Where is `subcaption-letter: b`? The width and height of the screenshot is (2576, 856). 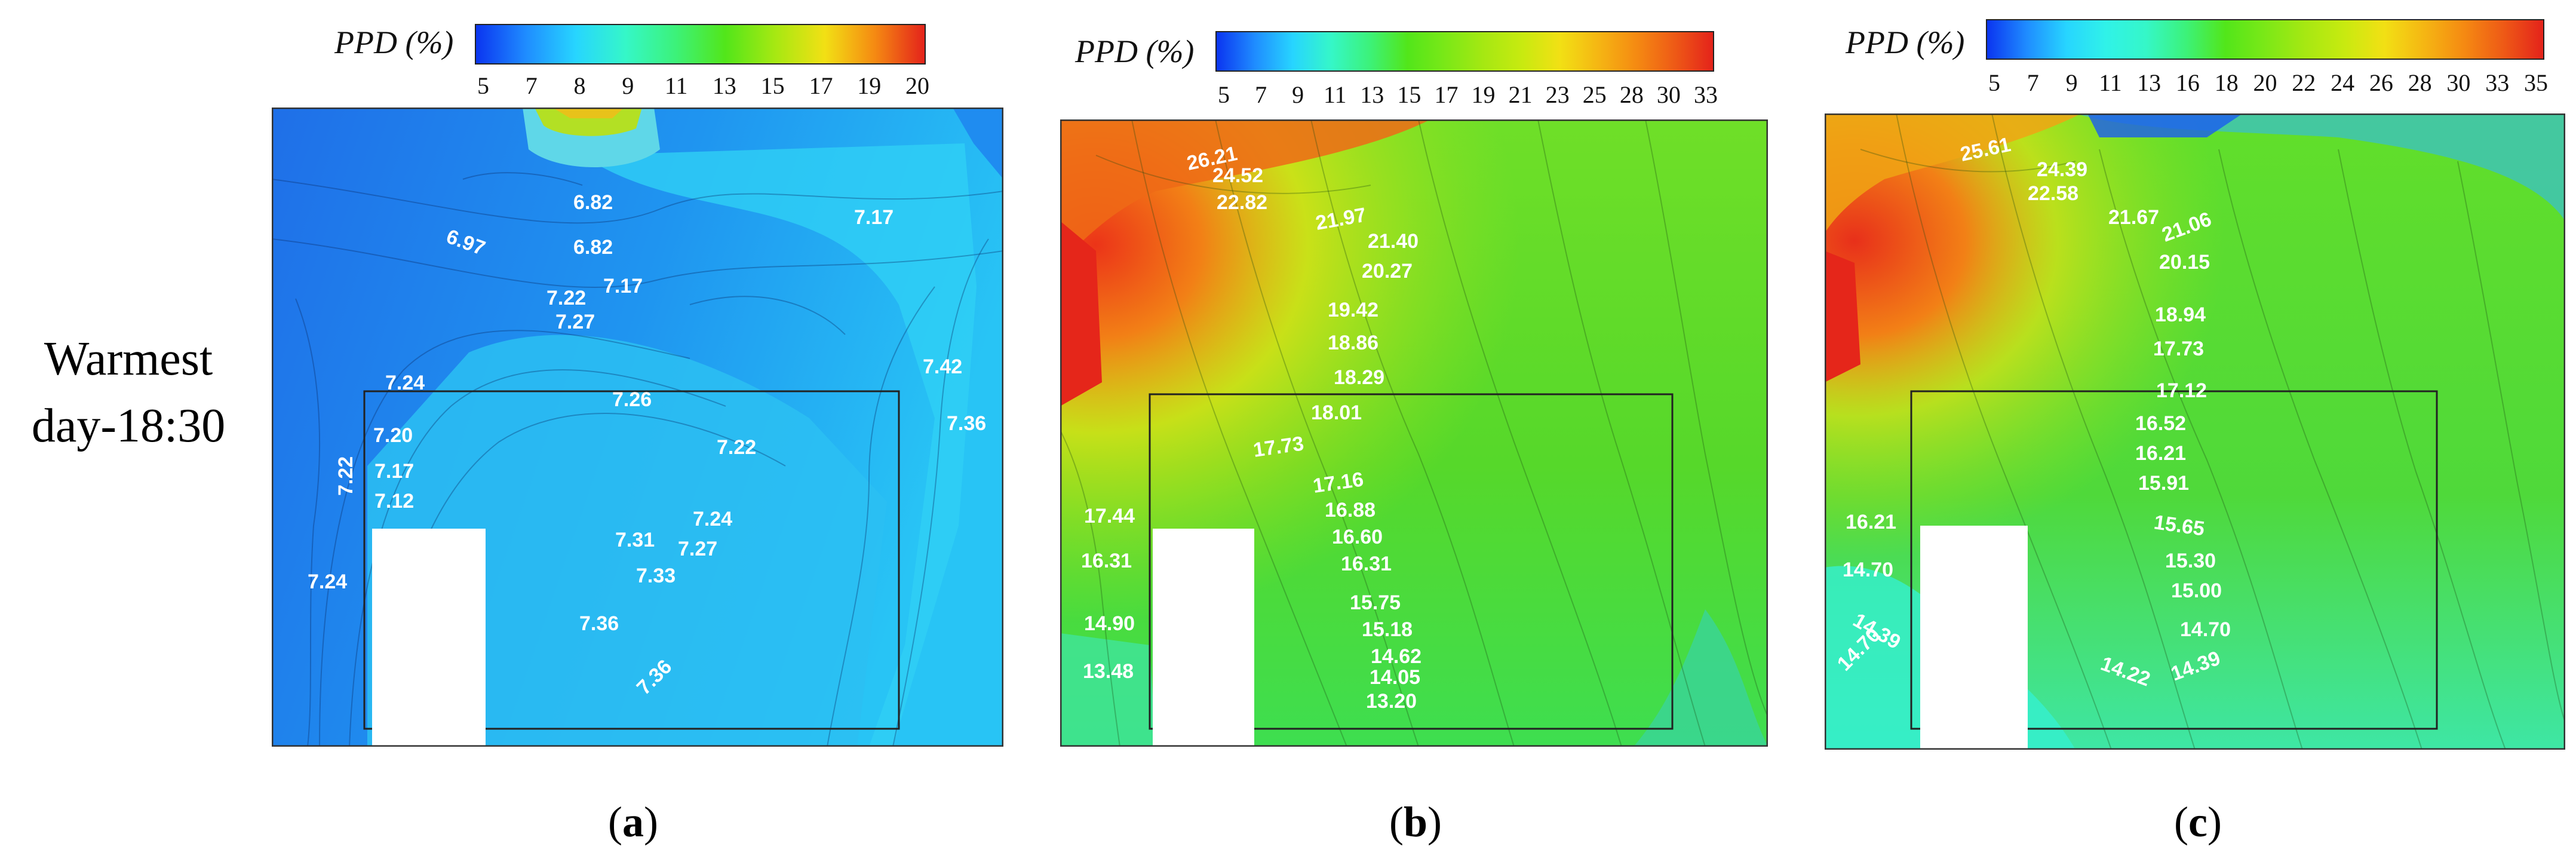
subcaption-letter: b is located at coordinates (1415, 822).